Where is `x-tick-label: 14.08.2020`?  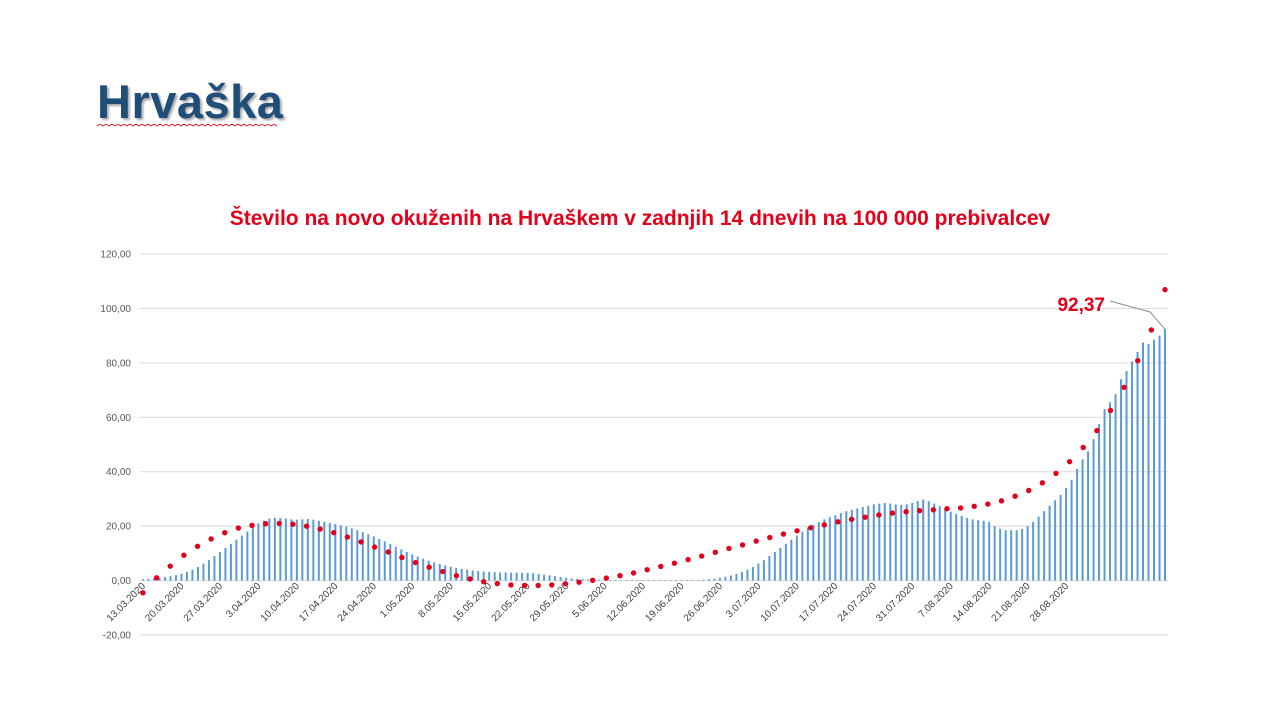 x-tick-label: 14.08.2020 is located at coordinates (972, 602).